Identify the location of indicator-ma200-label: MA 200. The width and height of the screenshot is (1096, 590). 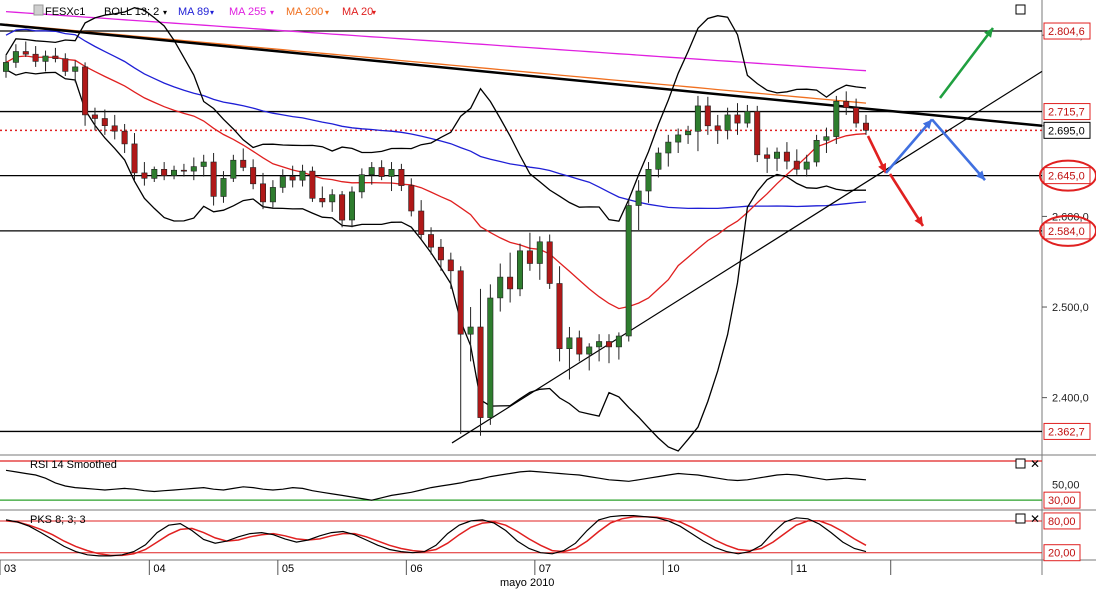
(304, 12).